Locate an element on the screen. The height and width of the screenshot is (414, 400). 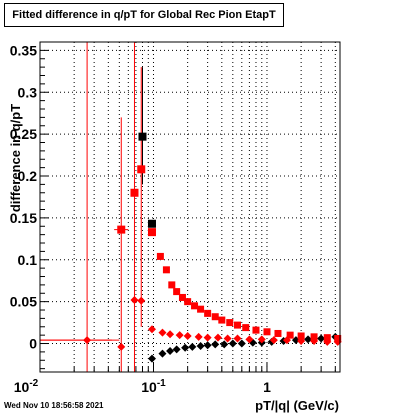
y-tick-label: 0.15 is located at coordinates (23, 218).